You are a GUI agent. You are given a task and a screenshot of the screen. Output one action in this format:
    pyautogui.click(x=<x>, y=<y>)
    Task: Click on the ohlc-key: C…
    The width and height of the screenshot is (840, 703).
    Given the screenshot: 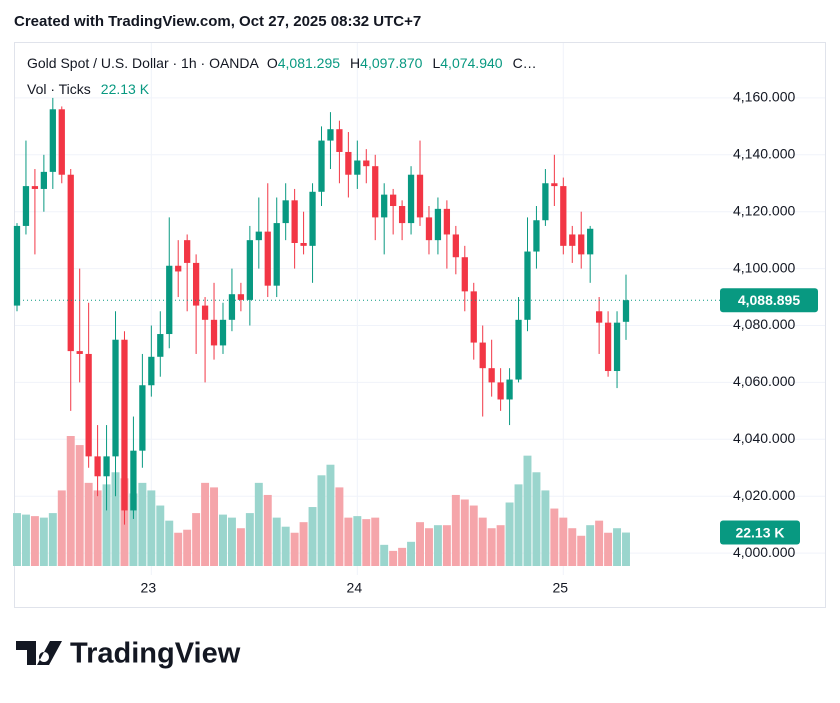 What is the action you would take?
    pyautogui.click(x=525, y=63)
    